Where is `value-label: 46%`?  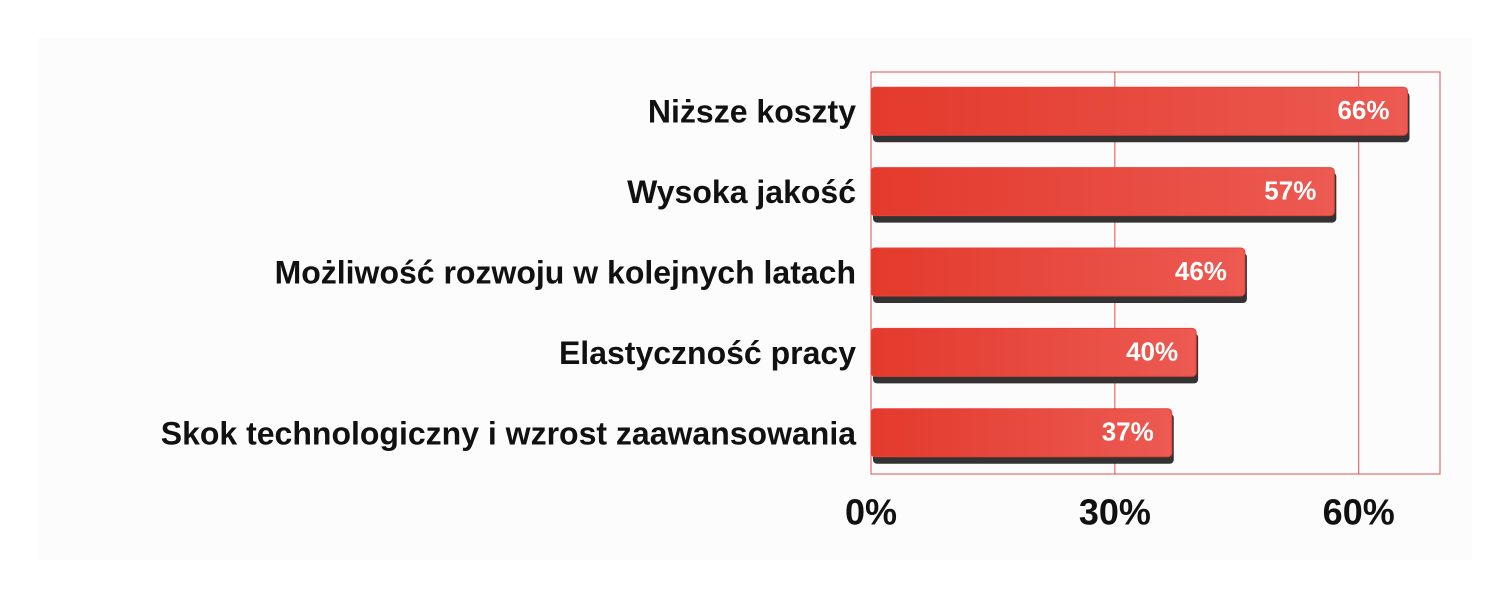
value-label: 46% is located at coordinates (1201, 271).